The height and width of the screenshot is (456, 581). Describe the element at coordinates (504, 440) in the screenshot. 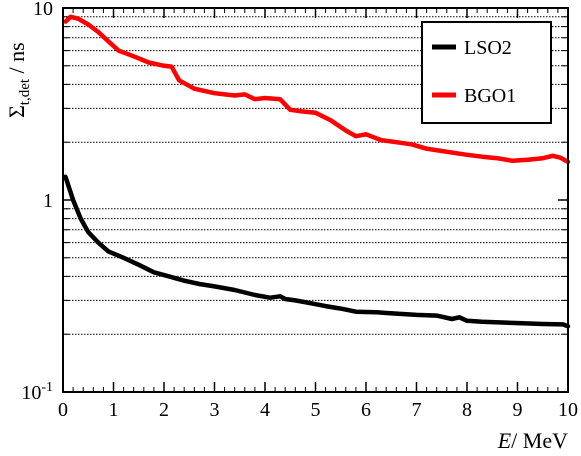

I see `x-axis-variable: E` at that location.